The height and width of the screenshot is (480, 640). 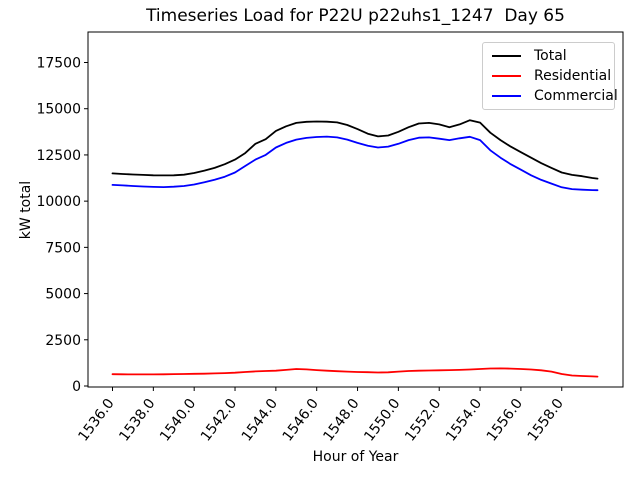 I want to click on x-tick-label: 1538.0, so click(x=137, y=420).